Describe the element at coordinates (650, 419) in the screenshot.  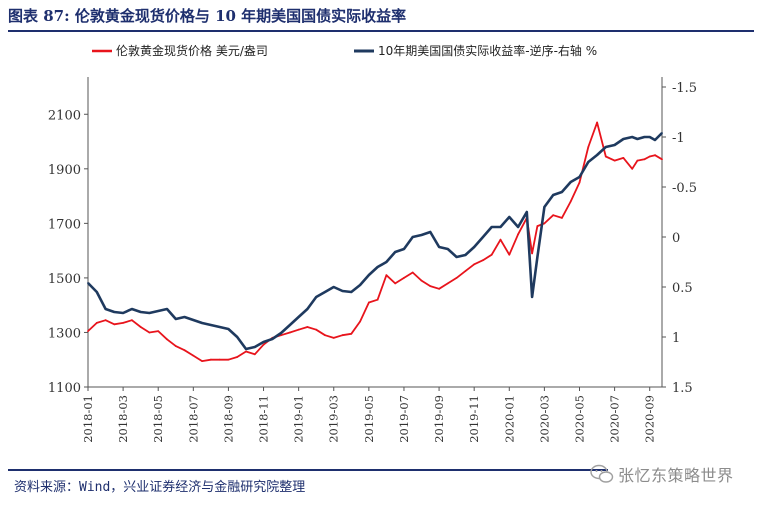
I see `x-tick-label: 2020-09` at that location.